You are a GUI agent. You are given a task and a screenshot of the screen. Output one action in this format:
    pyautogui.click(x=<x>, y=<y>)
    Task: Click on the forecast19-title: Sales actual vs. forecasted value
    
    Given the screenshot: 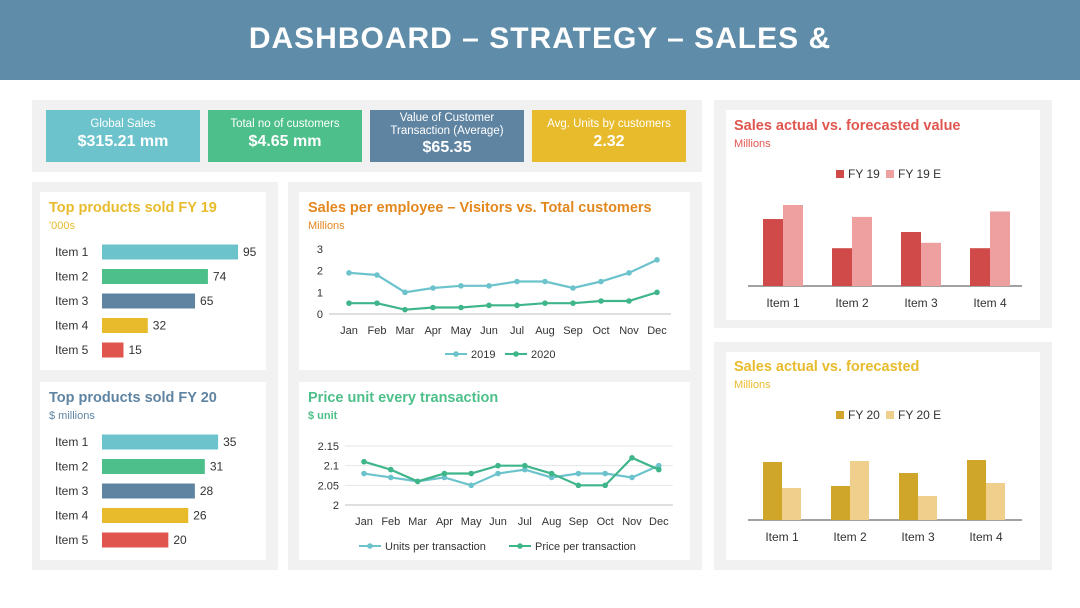 What is the action you would take?
    pyautogui.click(x=847, y=126)
    